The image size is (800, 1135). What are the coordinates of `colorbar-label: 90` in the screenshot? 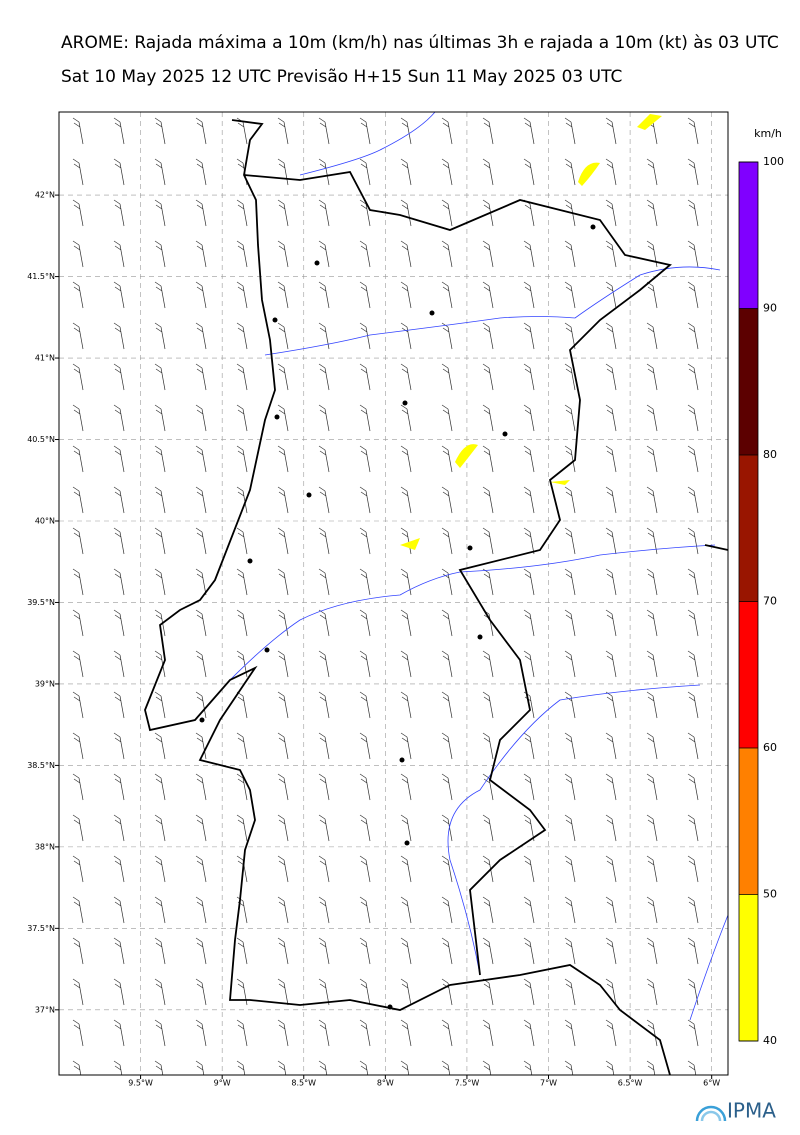 It's located at (770, 308).